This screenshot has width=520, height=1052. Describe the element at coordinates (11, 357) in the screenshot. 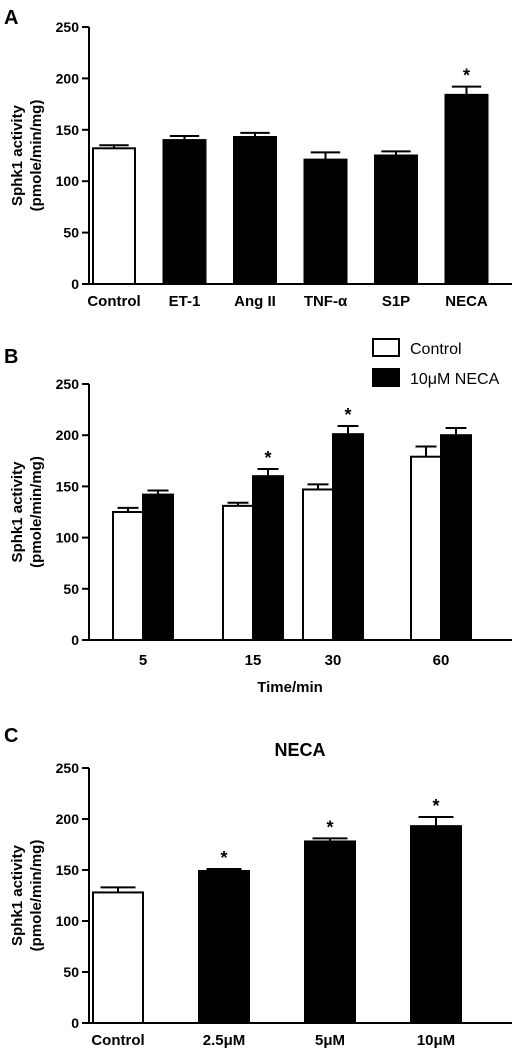

I see `panel-letter: B` at that location.